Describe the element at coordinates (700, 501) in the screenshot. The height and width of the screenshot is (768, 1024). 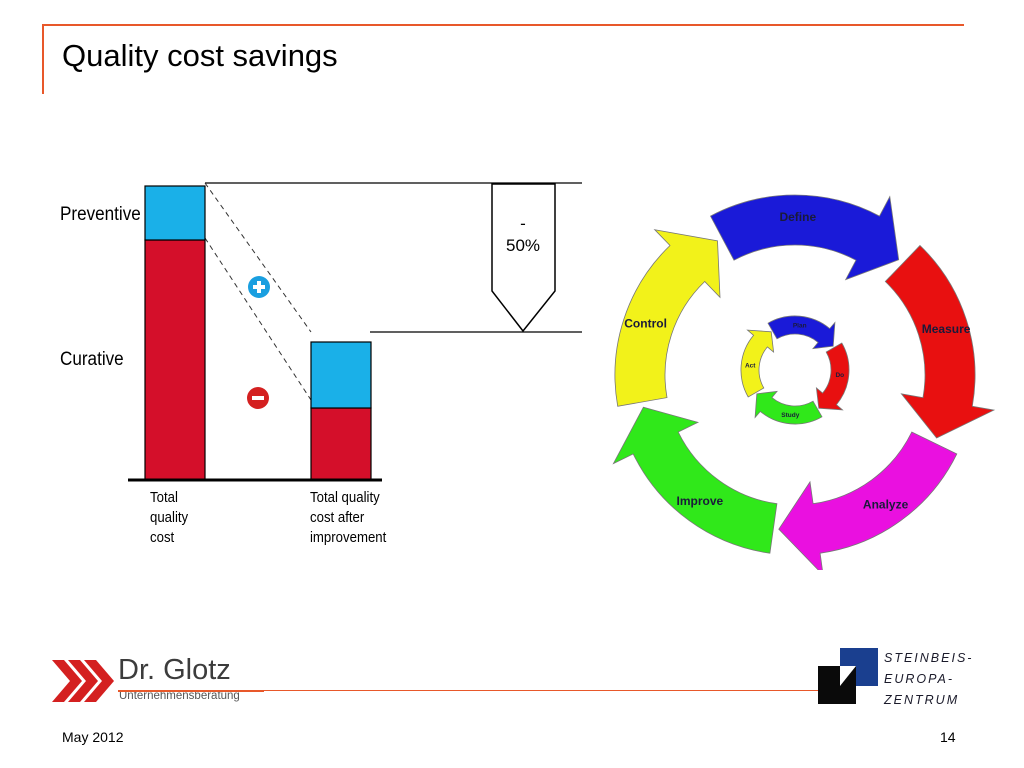
I see `cycle-label-improve: Improve` at that location.